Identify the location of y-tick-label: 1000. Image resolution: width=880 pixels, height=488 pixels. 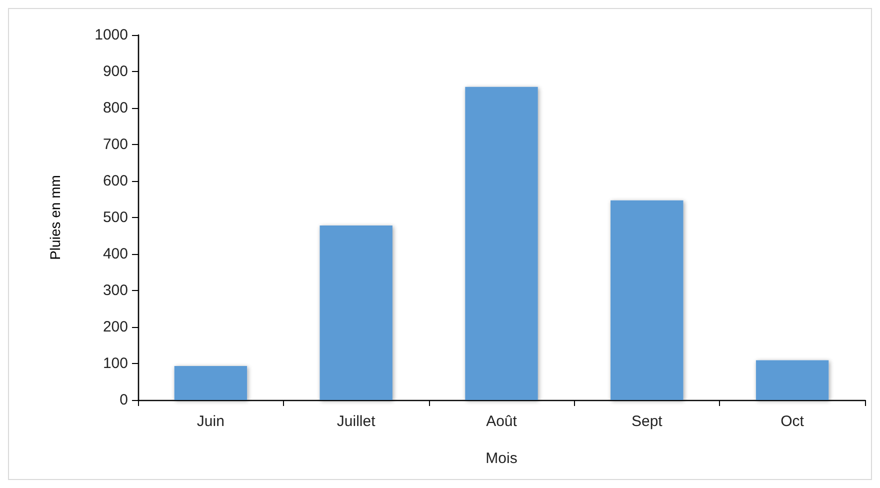
(111, 35).